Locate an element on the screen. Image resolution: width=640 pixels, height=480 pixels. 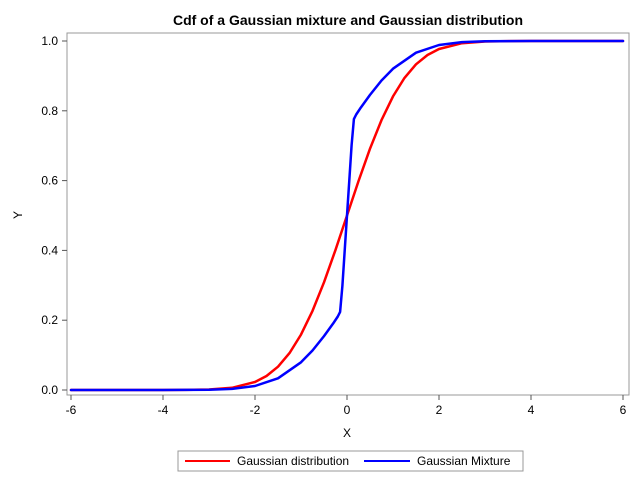
y-tick-label: 0.6 is located at coordinates (49, 181).